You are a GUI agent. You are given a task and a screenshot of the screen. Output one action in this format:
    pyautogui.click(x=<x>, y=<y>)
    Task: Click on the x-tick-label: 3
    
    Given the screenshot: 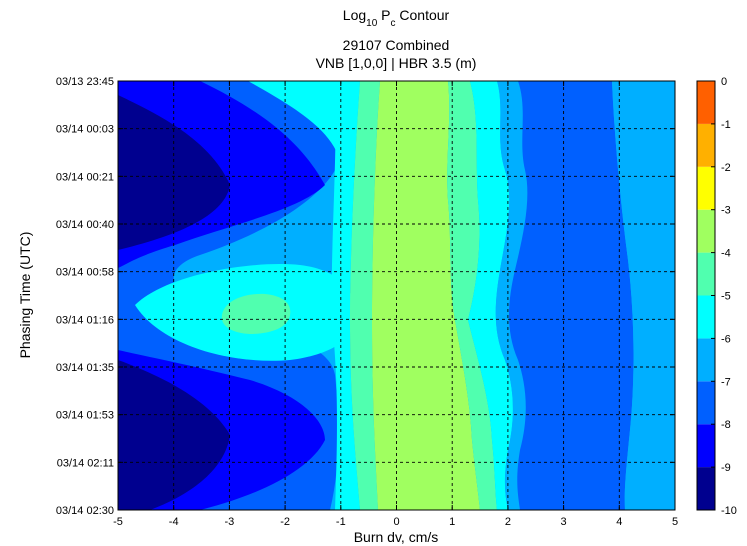 What is the action you would take?
    pyautogui.click(x=564, y=522)
    